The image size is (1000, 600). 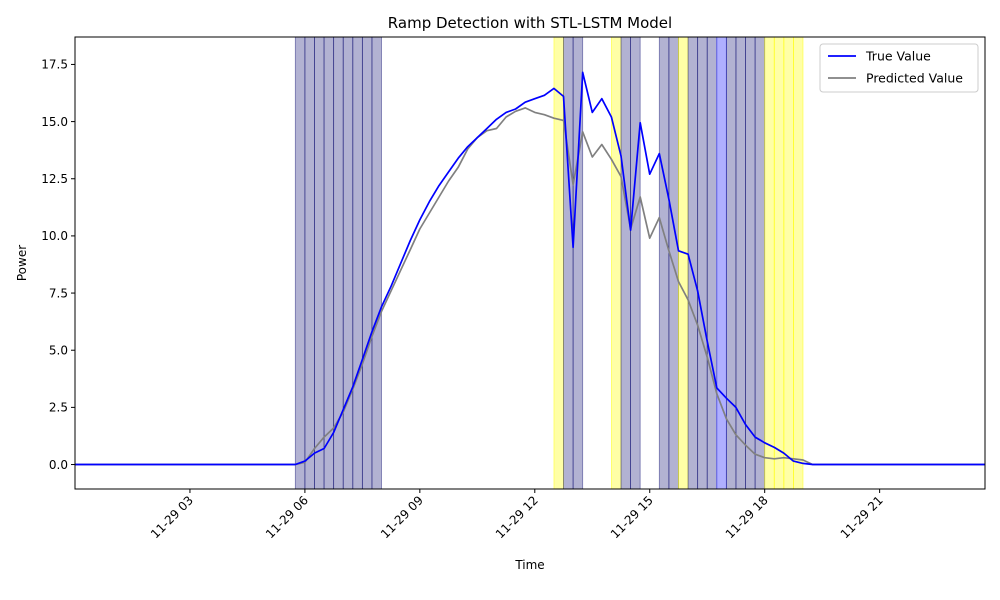 I want to click on legend-label-predicted-value: Predicted Value, so click(x=914, y=78).